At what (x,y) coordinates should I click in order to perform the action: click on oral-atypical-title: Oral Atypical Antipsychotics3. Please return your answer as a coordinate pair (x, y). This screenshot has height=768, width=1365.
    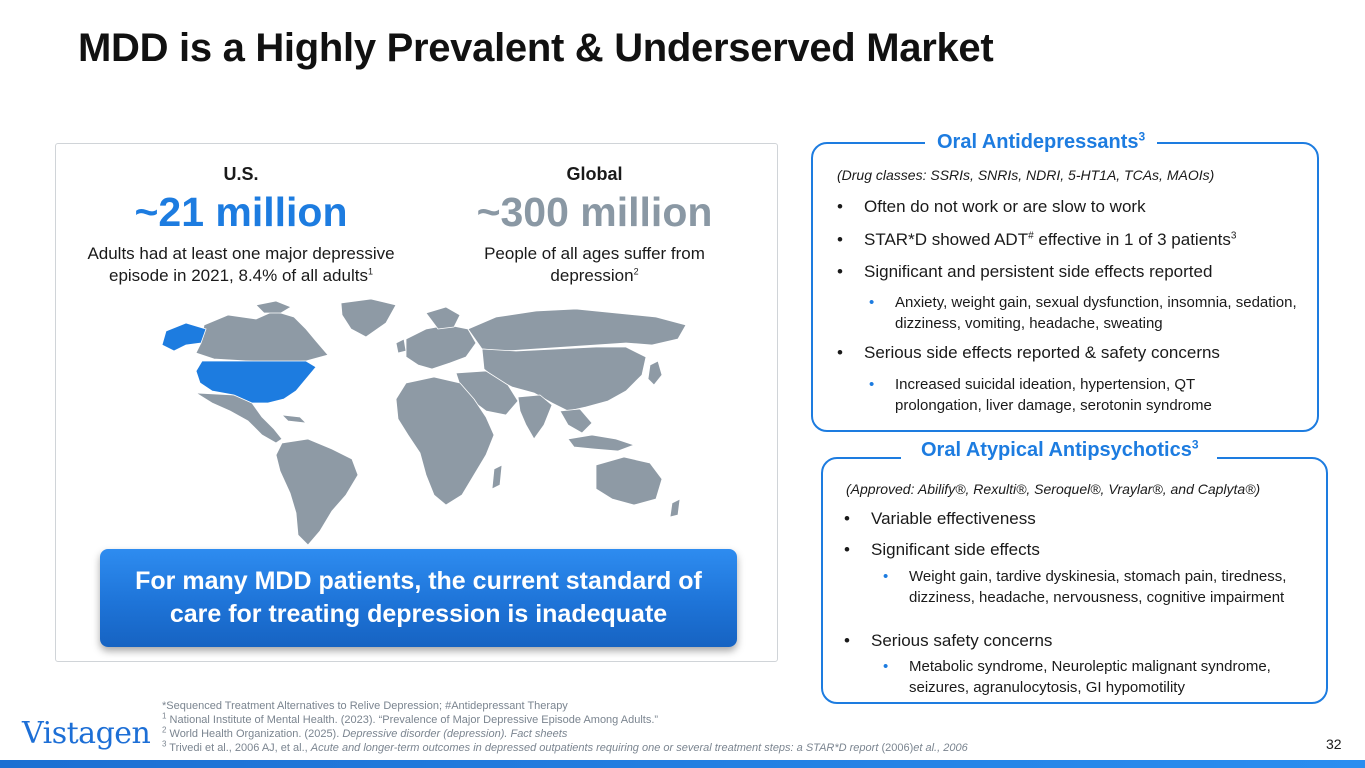
    Looking at the image, I should click on (1059, 449).